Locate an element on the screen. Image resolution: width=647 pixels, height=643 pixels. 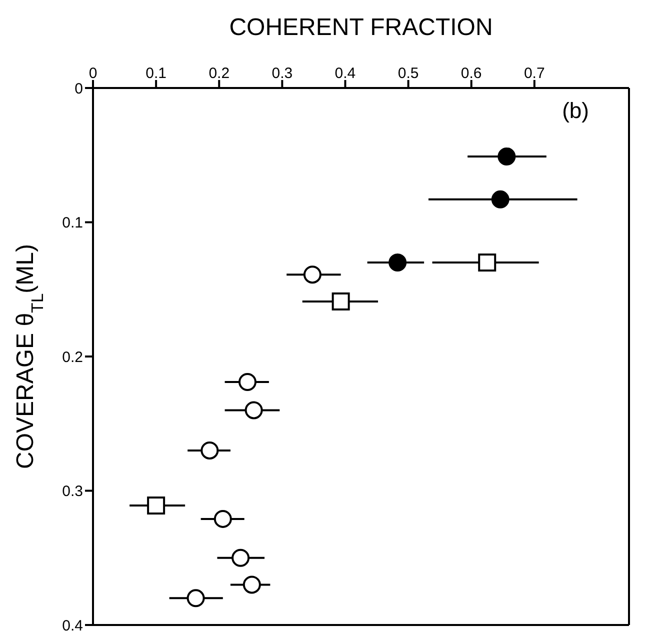
y-tick-label: 0.1 is located at coordinates (72, 223).